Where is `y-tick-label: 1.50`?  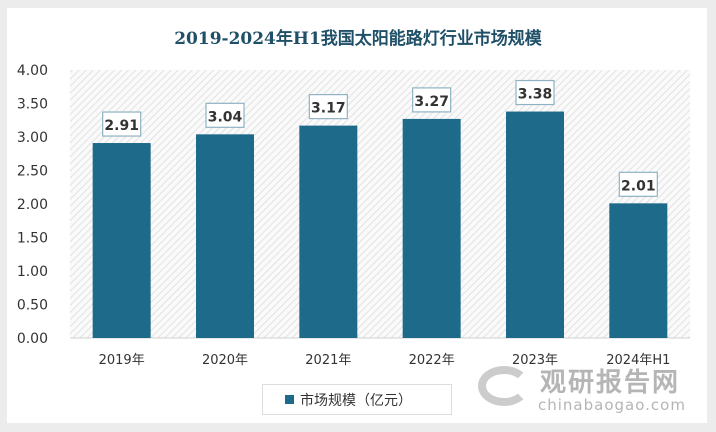 y-tick-label: 1.50 is located at coordinates (32, 239).